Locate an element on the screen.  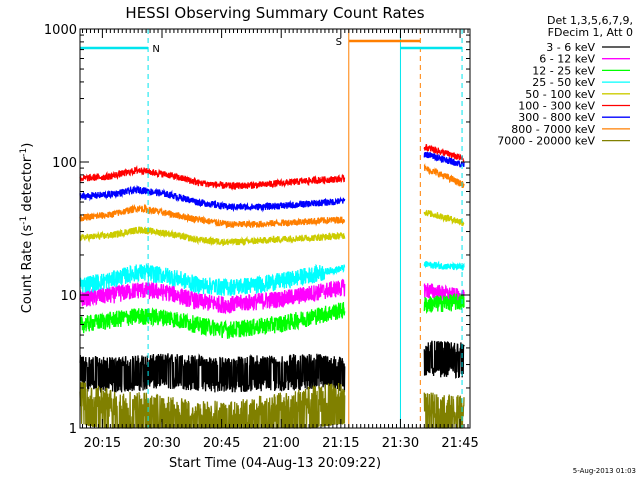
flag-label: N is located at coordinates (155, 49).